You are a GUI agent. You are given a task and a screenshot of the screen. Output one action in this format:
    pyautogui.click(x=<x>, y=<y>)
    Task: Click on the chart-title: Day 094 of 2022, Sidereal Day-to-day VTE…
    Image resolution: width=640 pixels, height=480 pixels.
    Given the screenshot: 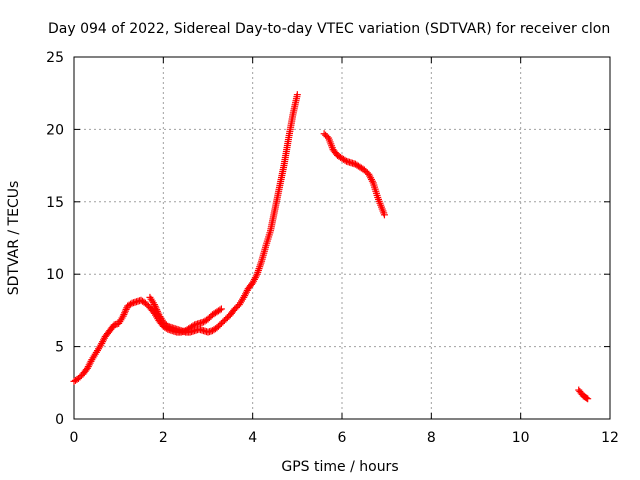 What is the action you would take?
    pyautogui.click(x=329, y=29)
    